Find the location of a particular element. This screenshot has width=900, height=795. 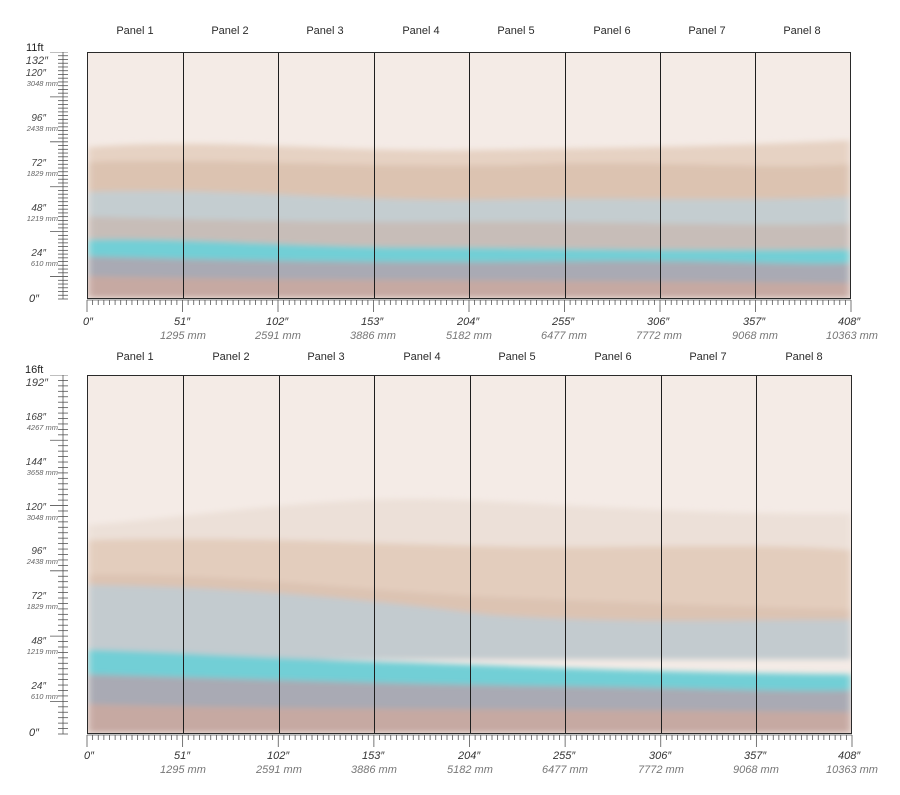

wall-height-in: 132″ is located at coordinates (36, 61).